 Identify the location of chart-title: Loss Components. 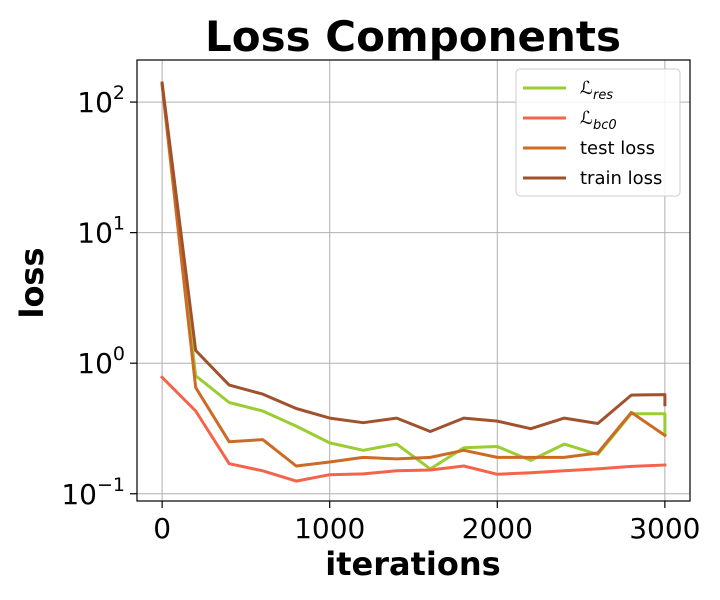
(413, 36).